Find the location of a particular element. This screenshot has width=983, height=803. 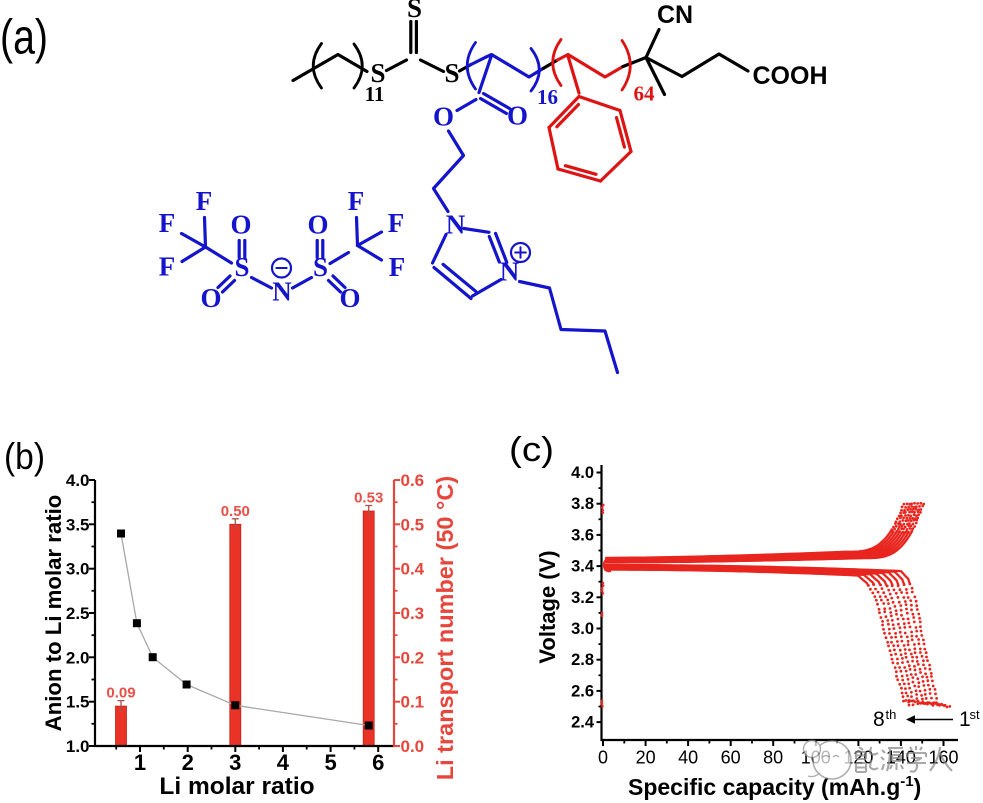

svg-text: 3.2 is located at coordinates (582, 598).